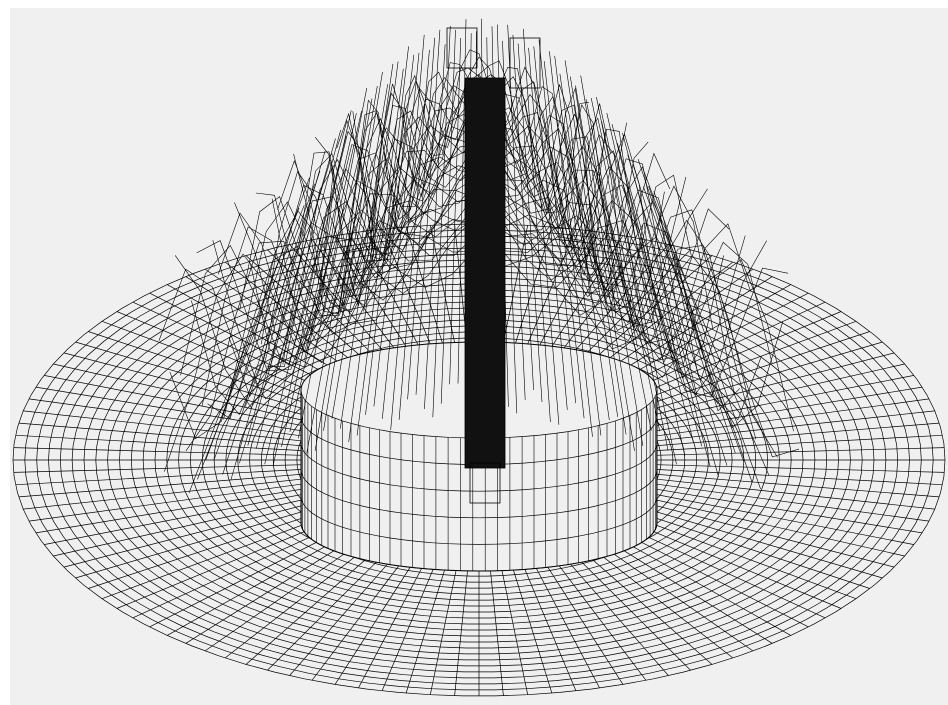  Describe the element at coordinates (525, 63) in the screenshot. I see `peak-right` at that location.